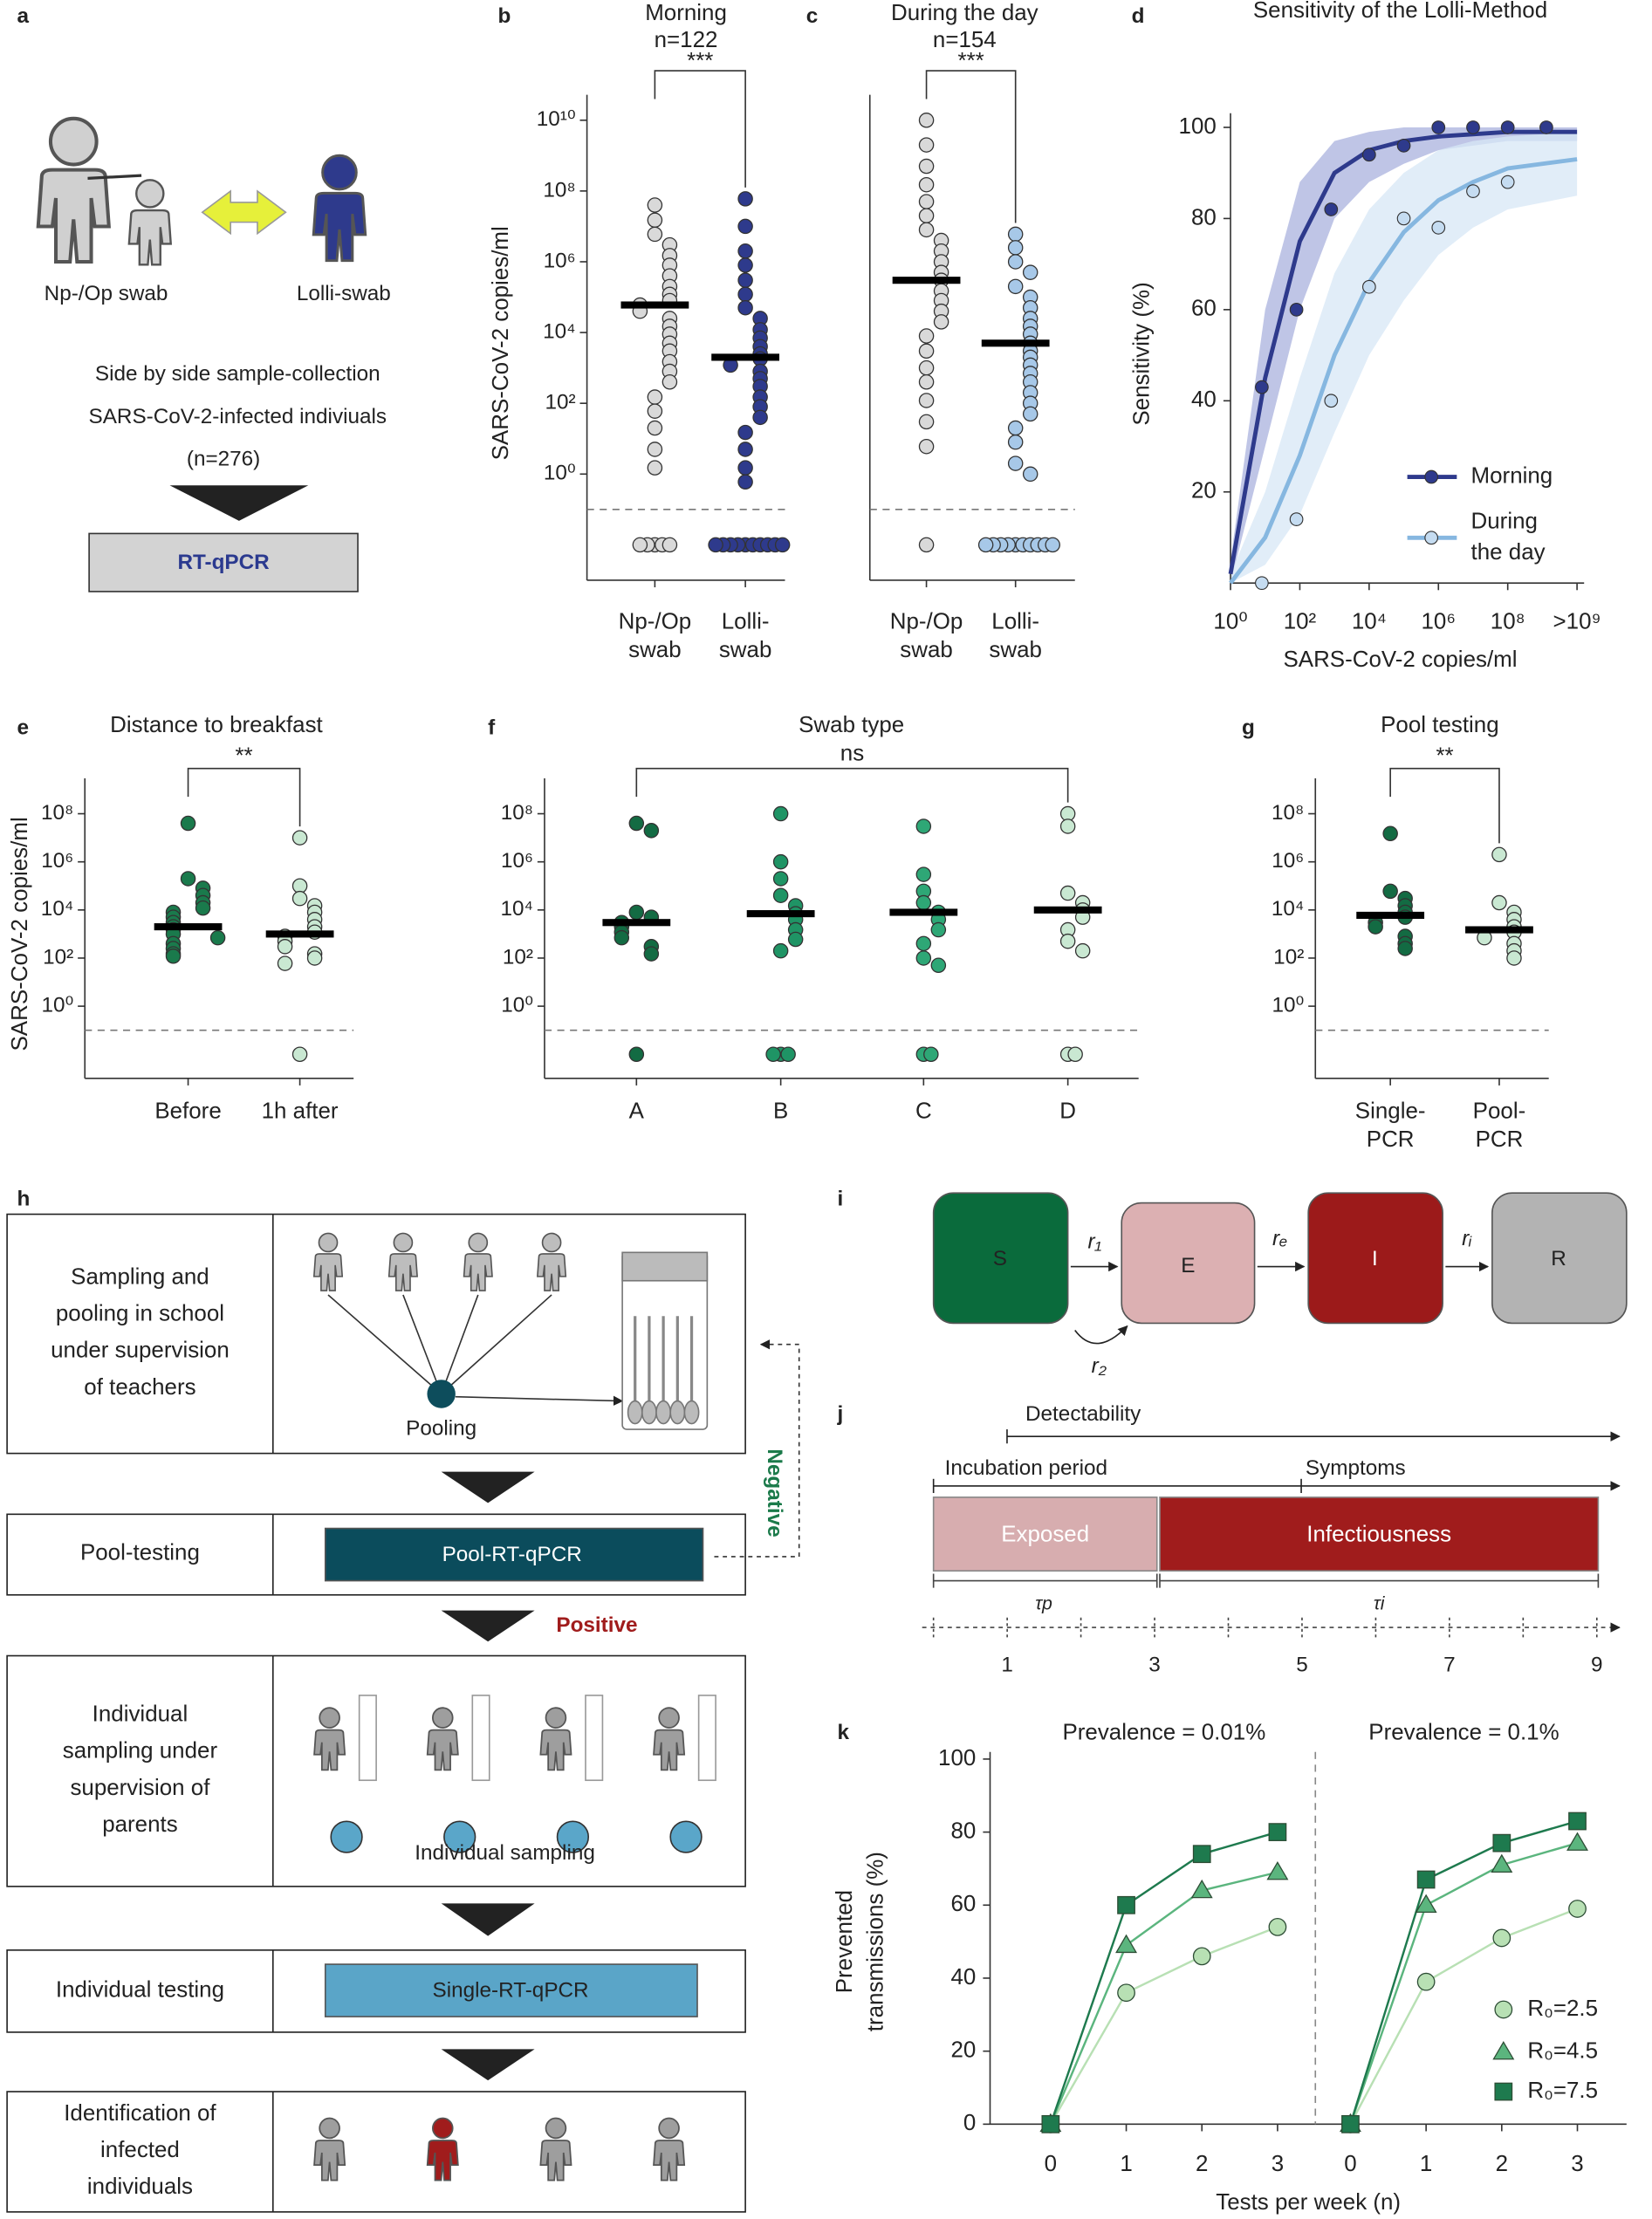 Image resolution: width=1652 pixels, height=2219 pixels. Describe the element at coordinates (665, 1266) in the screenshot. I see `tube-cap` at that location.